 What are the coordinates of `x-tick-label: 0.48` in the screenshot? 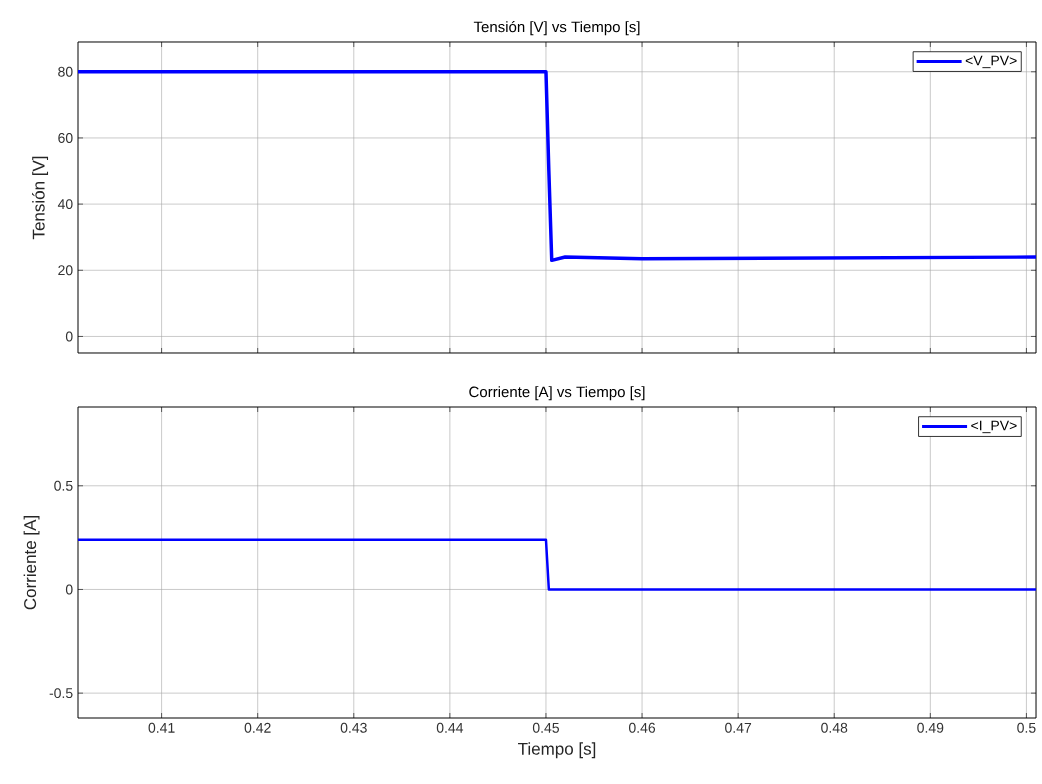 It's located at (834, 727).